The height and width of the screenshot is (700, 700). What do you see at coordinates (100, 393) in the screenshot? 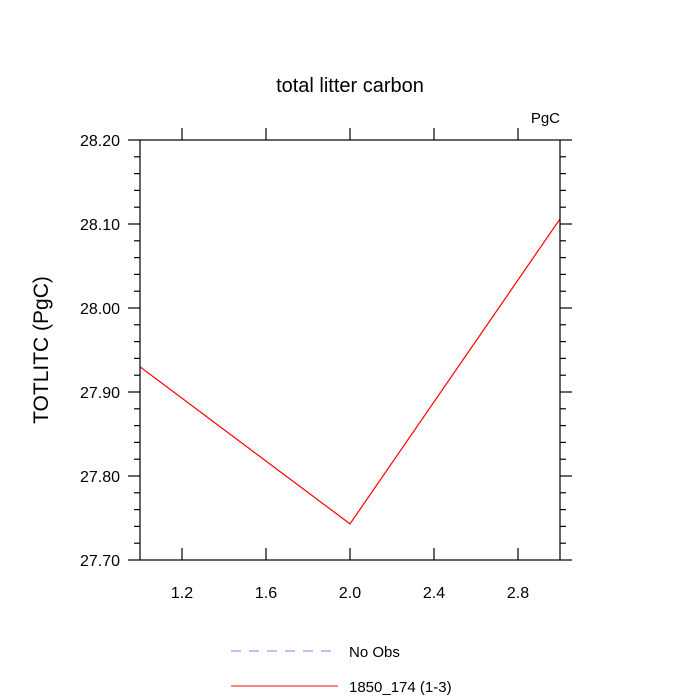
I see `y-tick-label: 27.90` at bounding box center [100, 393].